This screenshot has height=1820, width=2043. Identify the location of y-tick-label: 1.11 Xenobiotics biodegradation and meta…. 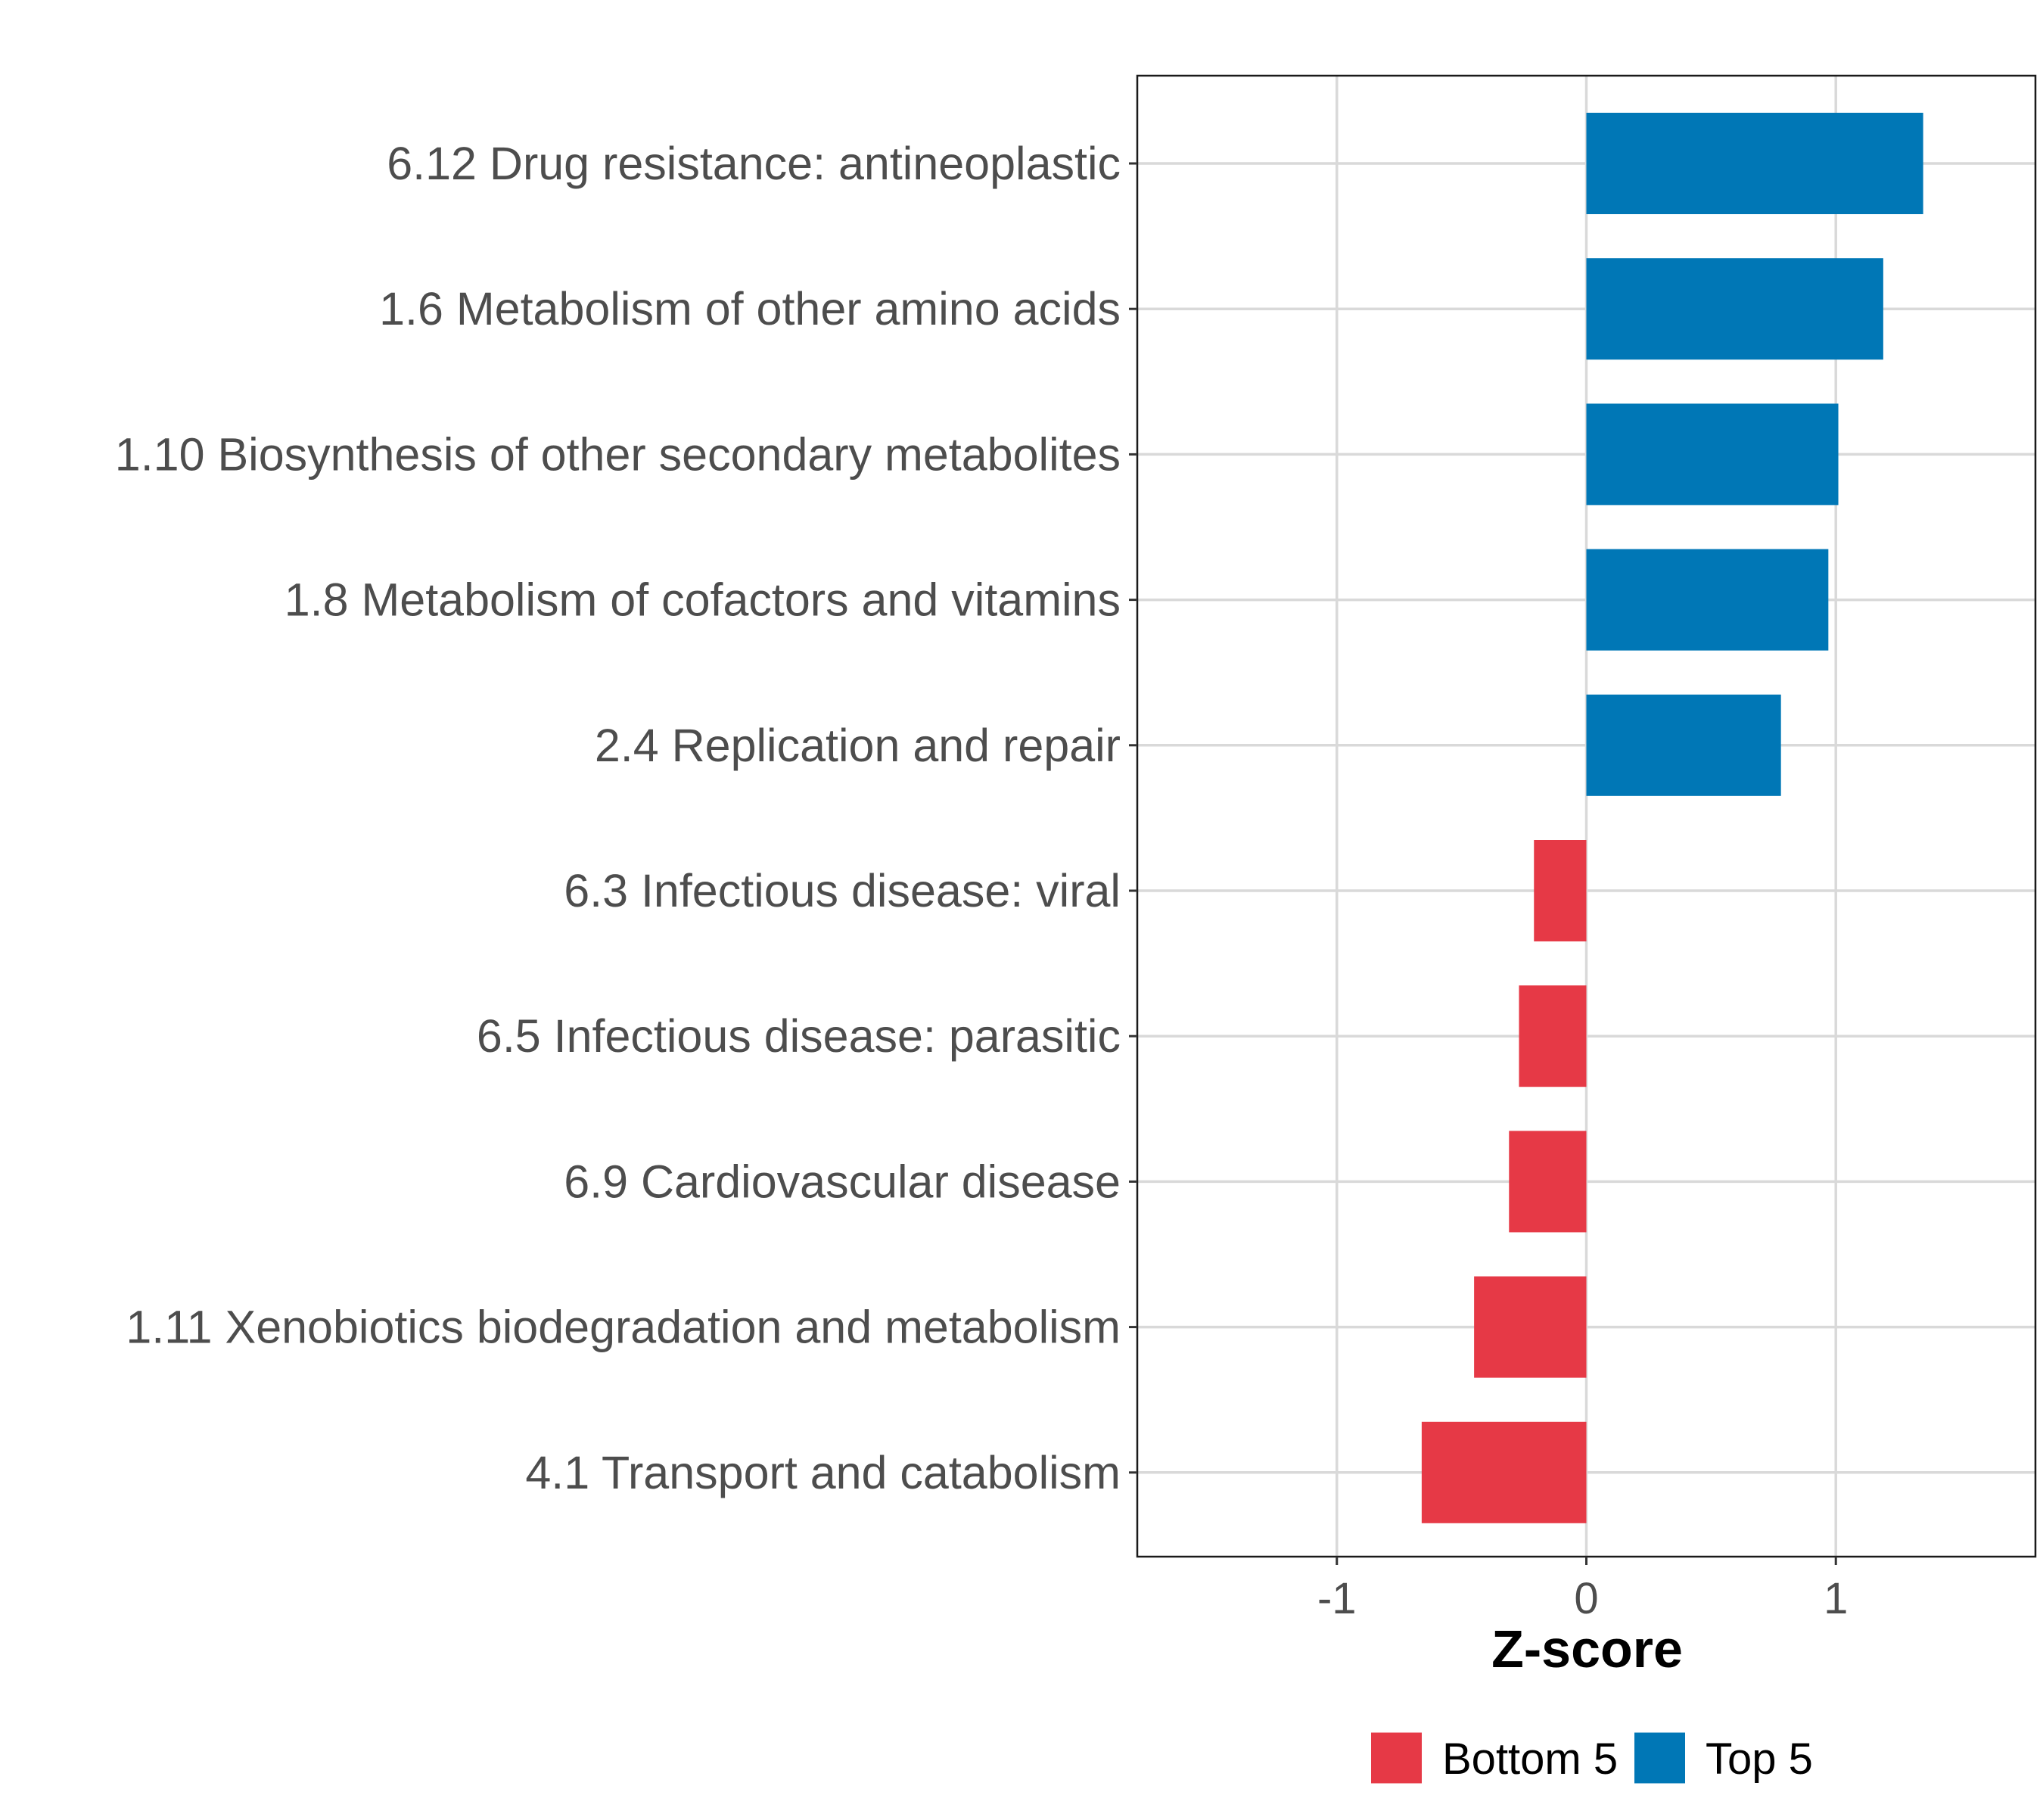
(623, 1327).